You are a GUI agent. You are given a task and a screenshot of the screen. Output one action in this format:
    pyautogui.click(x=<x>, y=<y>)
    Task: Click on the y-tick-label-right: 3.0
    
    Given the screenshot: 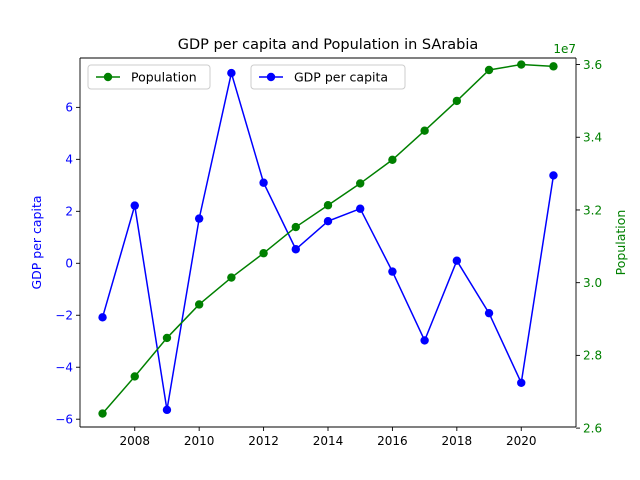 What is the action you would take?
    pyautogui.click(x=592, y=283)
    